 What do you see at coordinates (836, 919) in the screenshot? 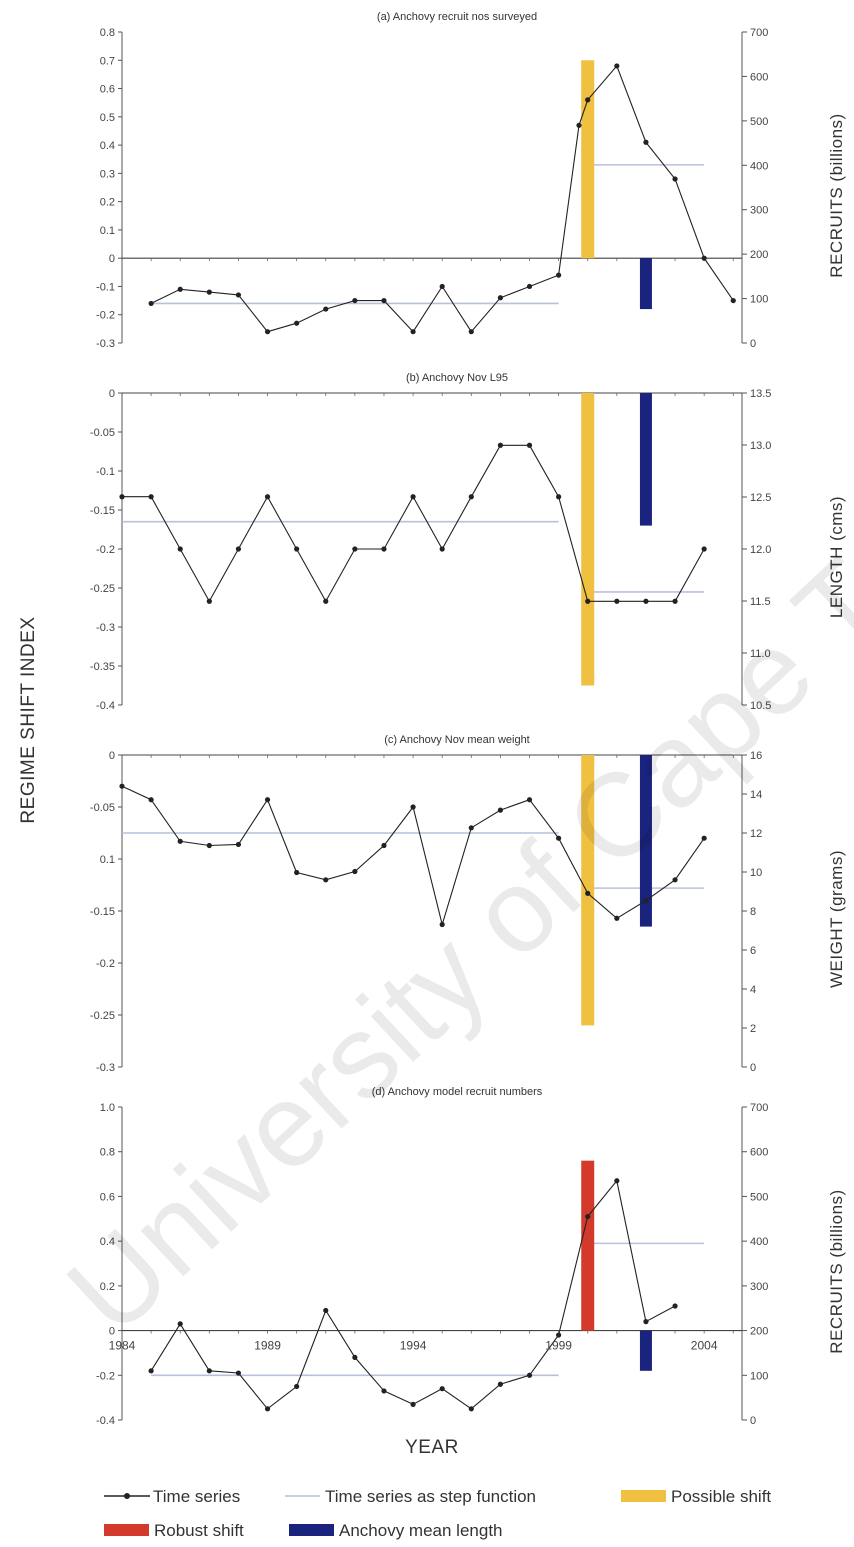
I see `right-axis-label: WEIGHT (grams)` at bounding box center [836, 919].